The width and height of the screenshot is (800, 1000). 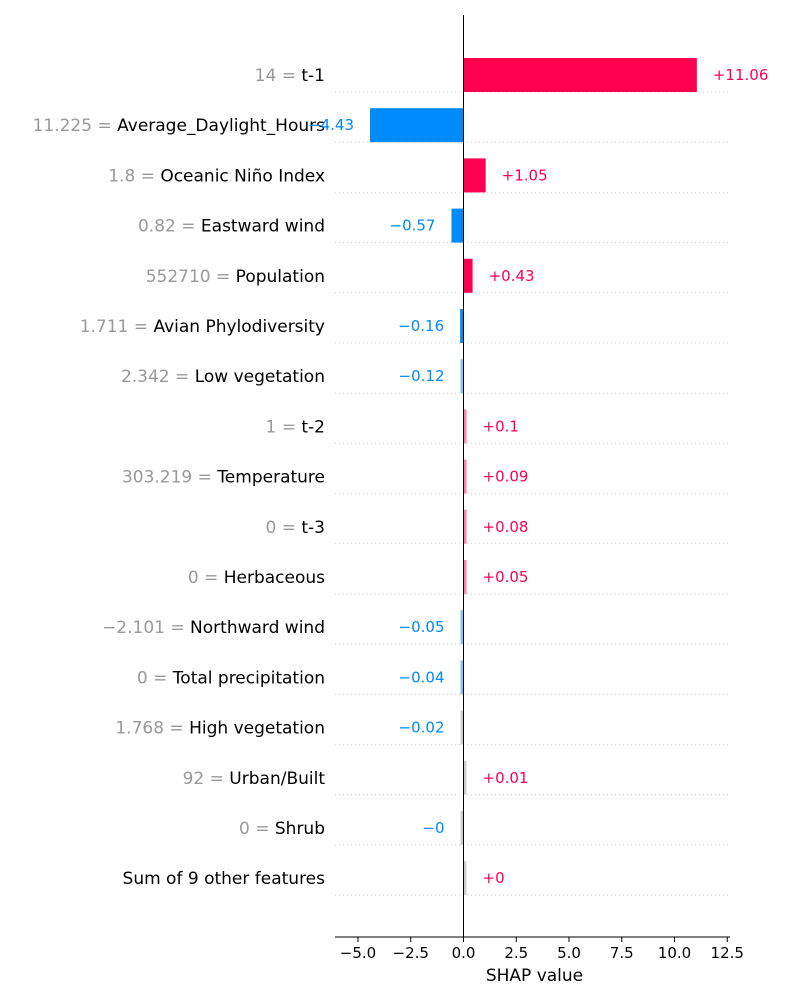 I want to click on x-tick-label: −2.5, so click(x=411, y=953).